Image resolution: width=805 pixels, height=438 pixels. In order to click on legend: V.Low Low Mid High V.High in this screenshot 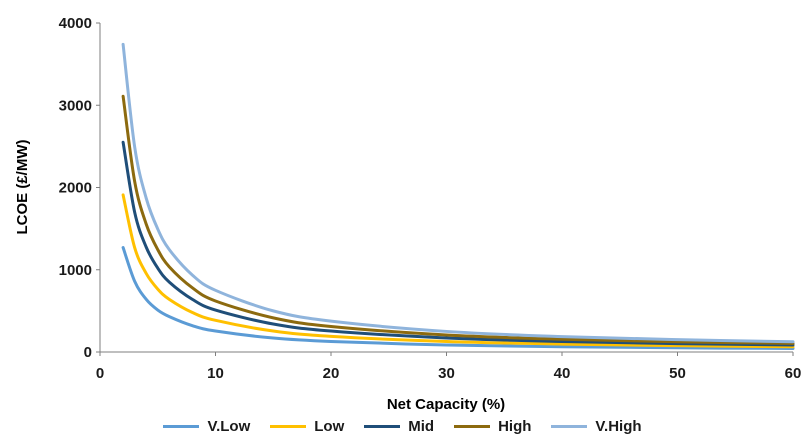, I will do `click(402, 426)`.